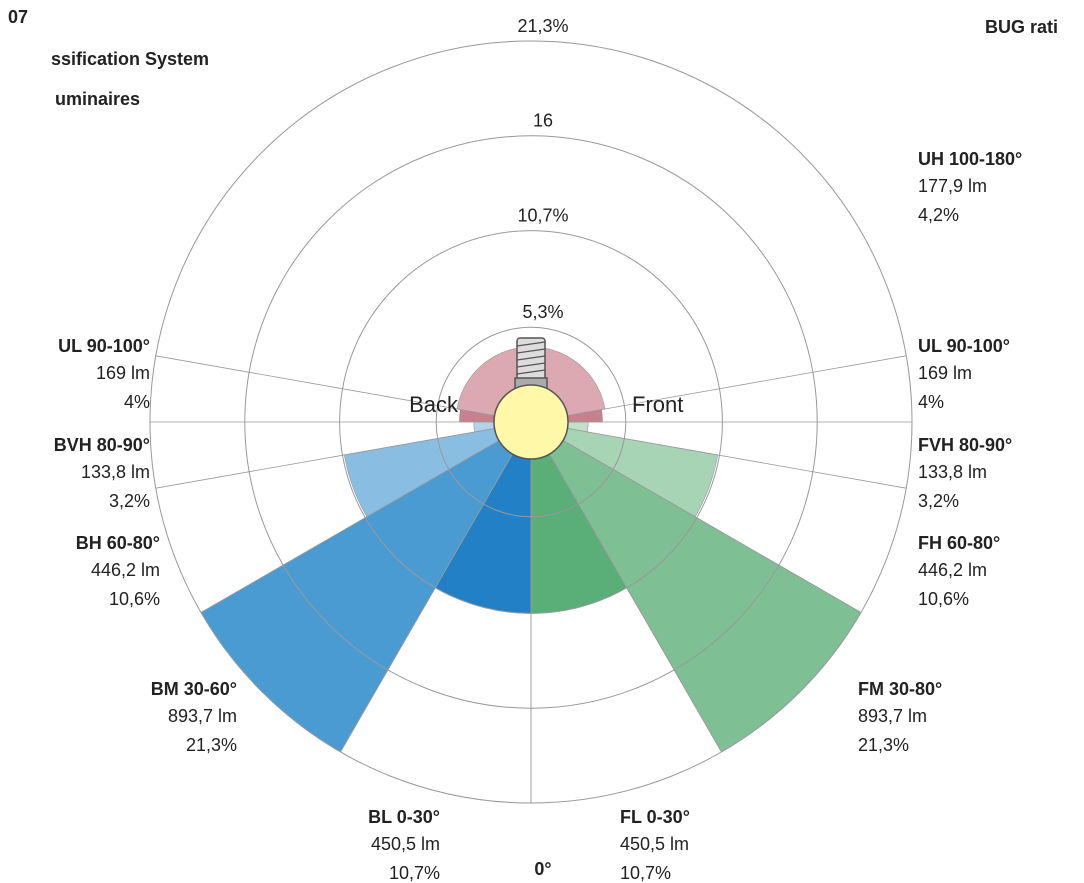 This screenshot has width=1084, height=883. I want to click on zone-name: BH 60-80°, so click(118, 543).